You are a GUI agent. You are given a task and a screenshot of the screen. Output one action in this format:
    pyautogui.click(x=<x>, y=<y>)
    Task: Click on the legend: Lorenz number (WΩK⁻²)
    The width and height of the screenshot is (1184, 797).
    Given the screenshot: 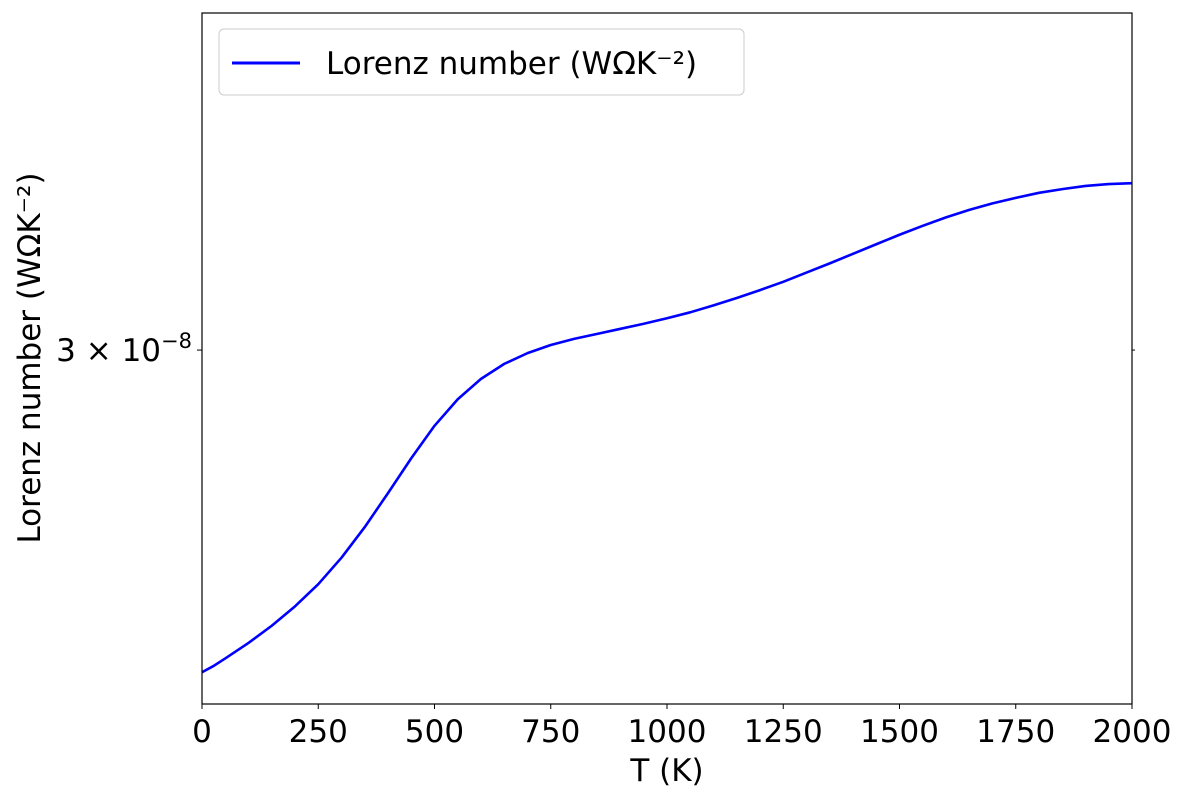 What is the action you would take?
    pyautogui.click(x=481, y=62)
    